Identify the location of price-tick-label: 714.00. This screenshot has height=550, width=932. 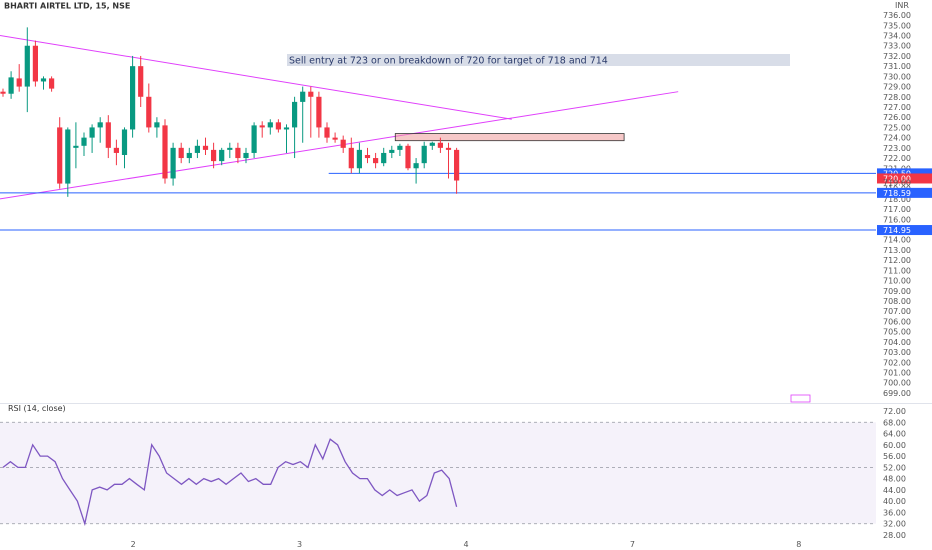
(897, 240).